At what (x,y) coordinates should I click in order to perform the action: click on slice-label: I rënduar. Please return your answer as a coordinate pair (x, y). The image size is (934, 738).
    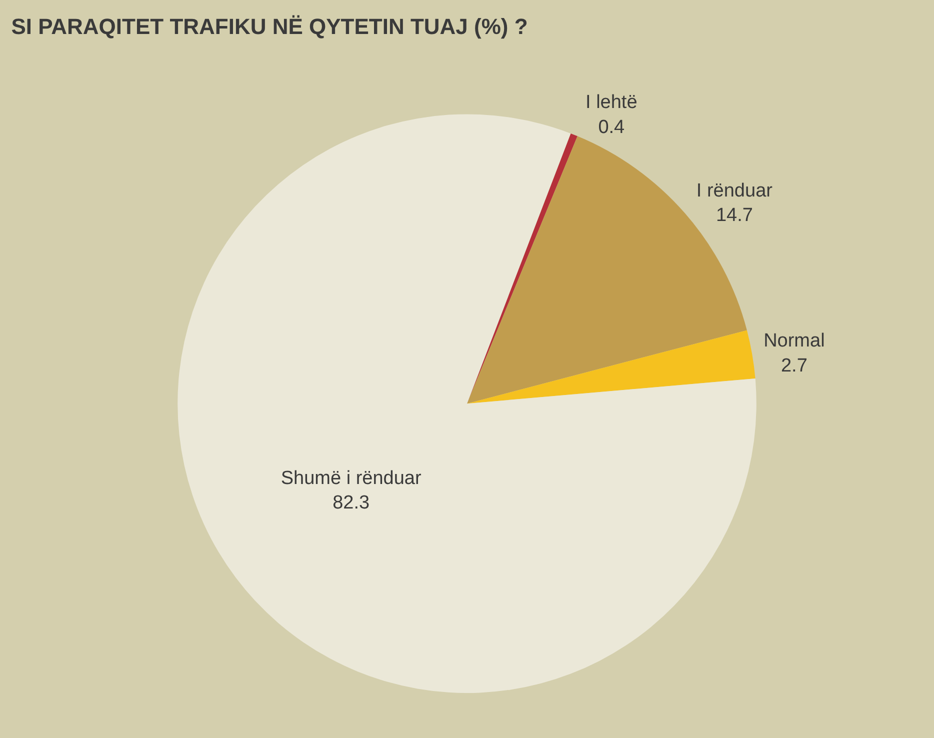
    Looking at the image, I should click on (735, 191).